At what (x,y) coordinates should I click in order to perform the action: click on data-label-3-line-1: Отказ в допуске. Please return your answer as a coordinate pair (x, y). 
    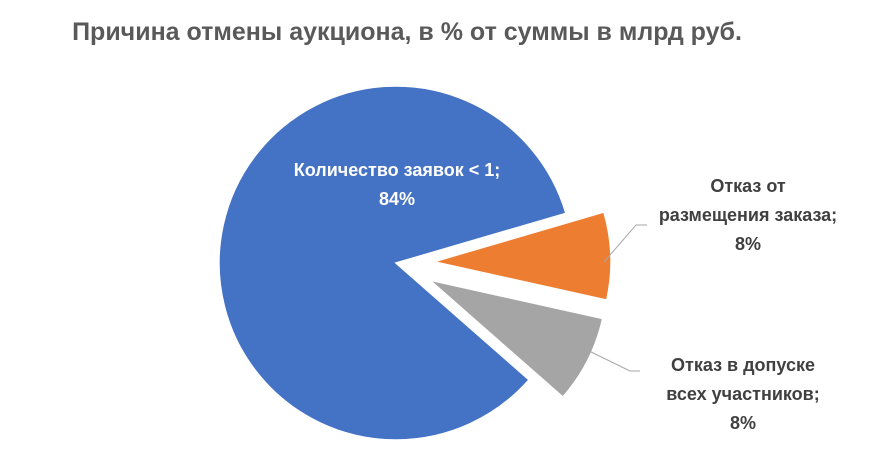
    Looking at the image, I should click on (743, 365).